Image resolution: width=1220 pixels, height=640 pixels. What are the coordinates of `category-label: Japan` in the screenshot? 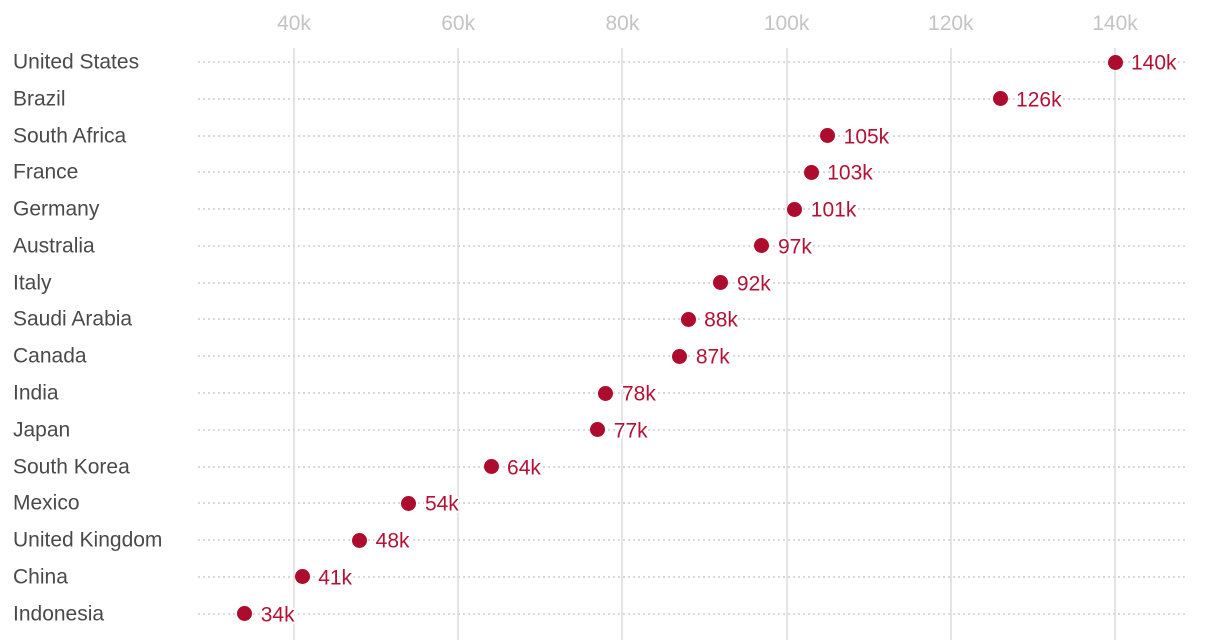 It's located at (42, 430).